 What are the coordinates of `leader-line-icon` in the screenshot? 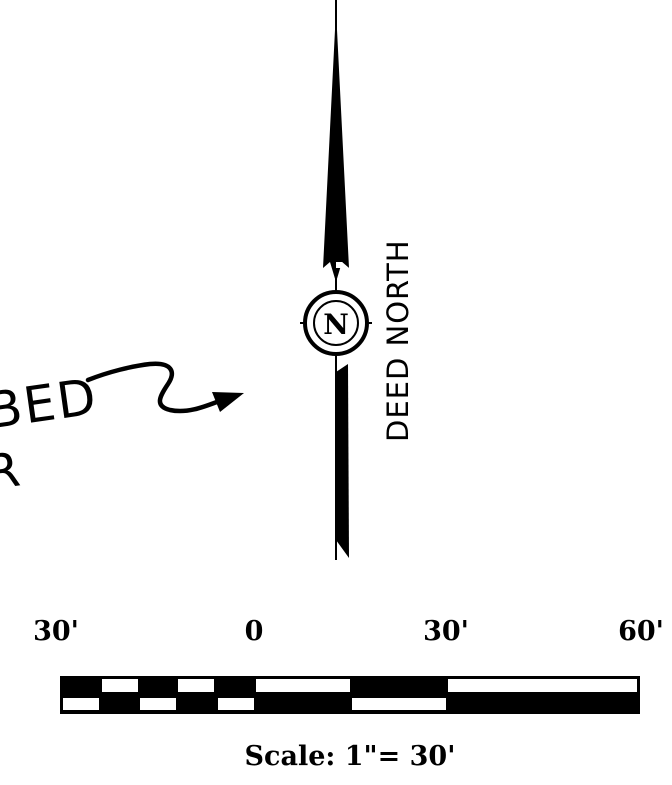 It's located at (155, 387).